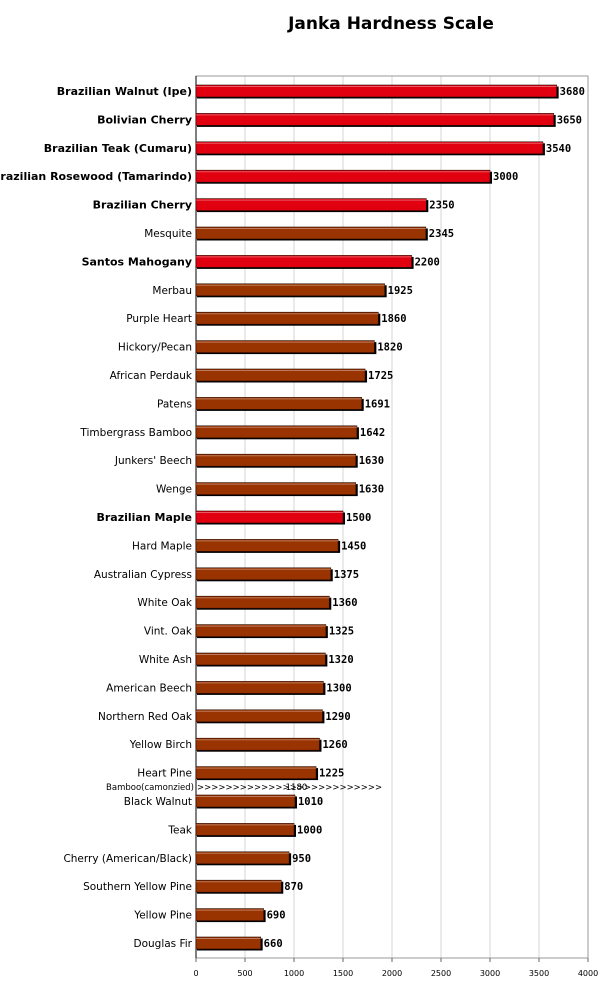  Describe the element at coordinates (163, 944) in the screenshot. I see `category-label: Douglas Fir` at that location.